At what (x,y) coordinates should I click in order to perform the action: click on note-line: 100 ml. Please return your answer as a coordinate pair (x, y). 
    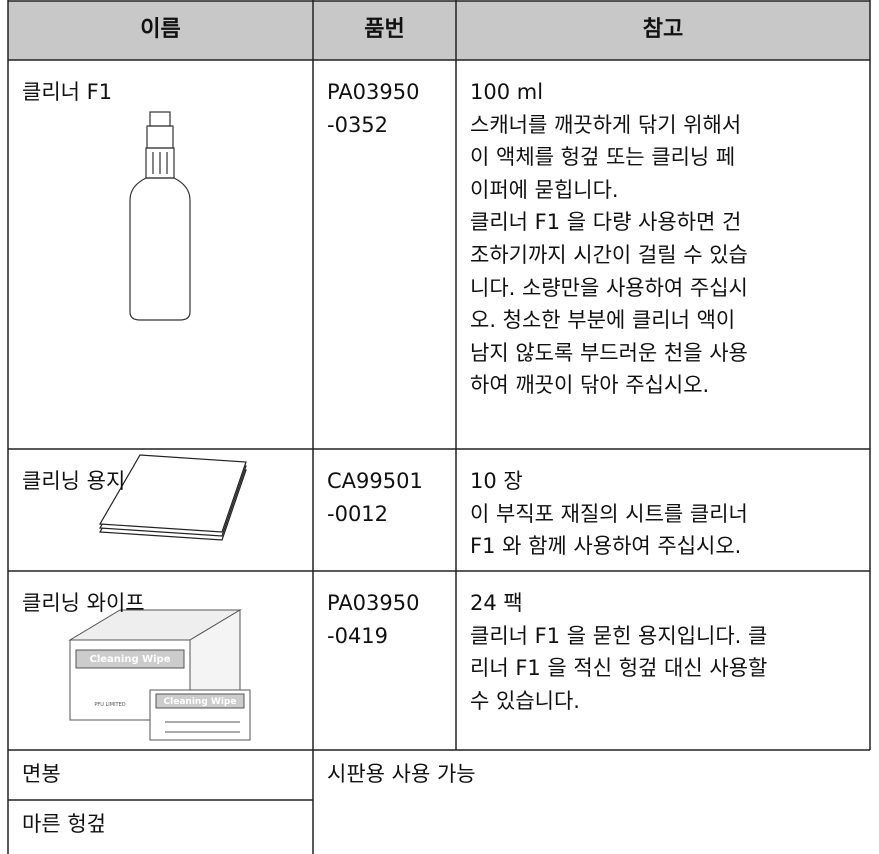
    Looking at the image, I should click on (507, 92).